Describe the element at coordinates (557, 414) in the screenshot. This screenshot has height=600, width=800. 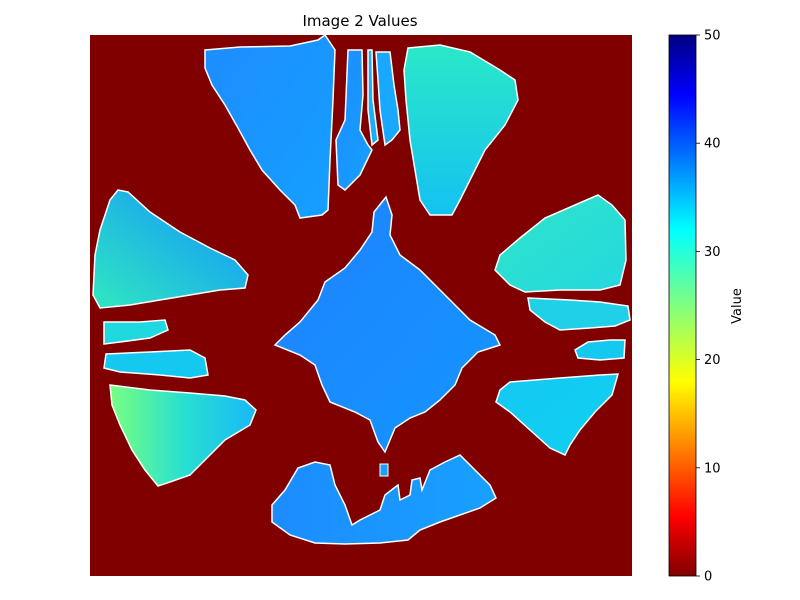
I see `region-bottom-right-wedge` at that location.